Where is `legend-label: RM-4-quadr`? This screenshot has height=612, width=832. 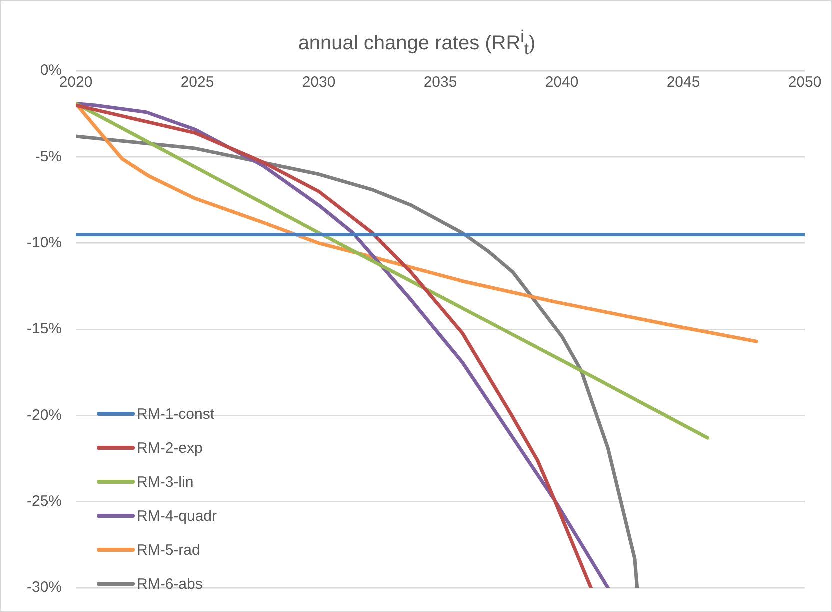
legend-label: RM-4-quadr is located at coordinates (177, 516).